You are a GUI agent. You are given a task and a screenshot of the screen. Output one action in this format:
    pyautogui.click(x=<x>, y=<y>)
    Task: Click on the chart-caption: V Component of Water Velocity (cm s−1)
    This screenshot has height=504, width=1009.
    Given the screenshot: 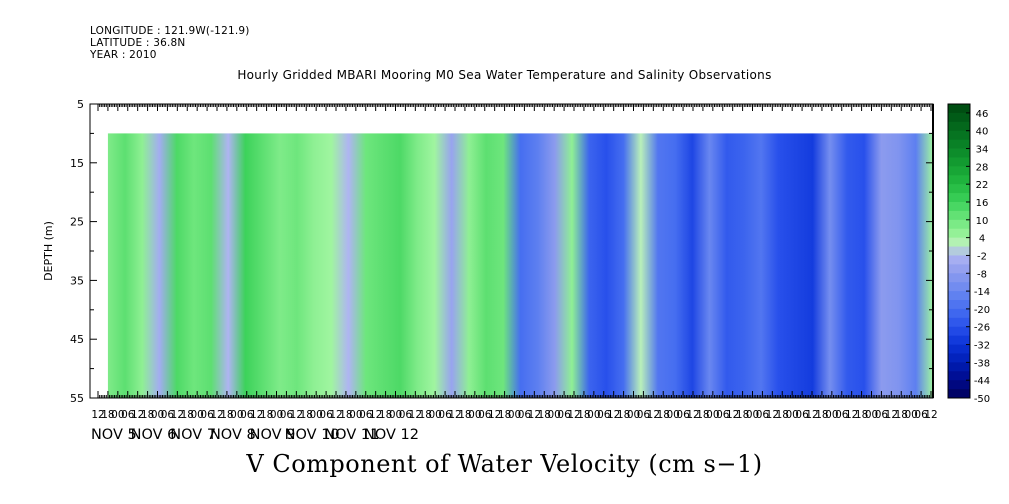 What is the action you would take?
    pyautogui.click(x=504, y=464)
    